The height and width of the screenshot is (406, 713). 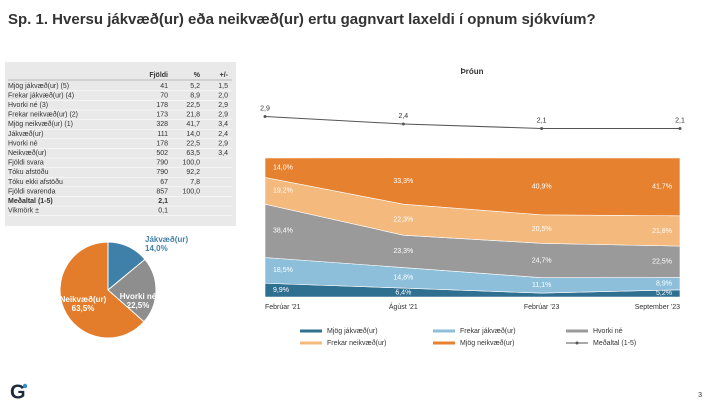 What do you see at coordinates (193, 115) in the screenshot?
I see `table-cell: 21,8` at bounding box center [193, 115].